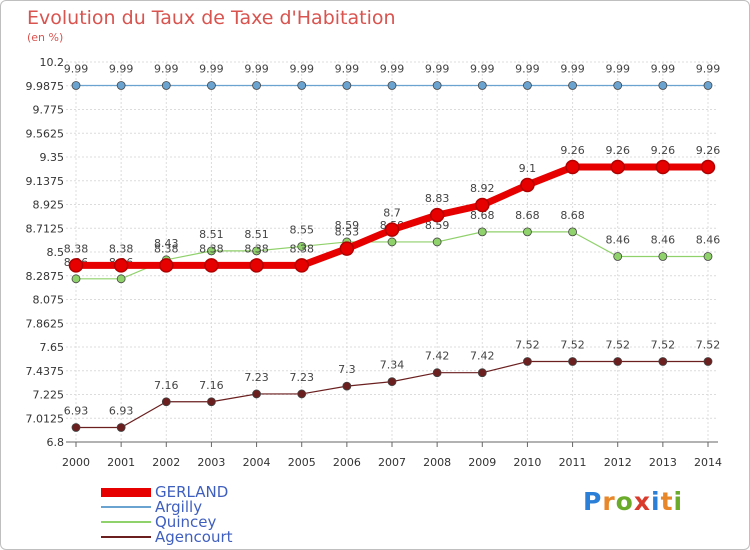  Describe the element at coordinates (211, 18) in the screenshot. I see `chart-title: Evolution du Taux de Taxe d'Habitation` at that location.